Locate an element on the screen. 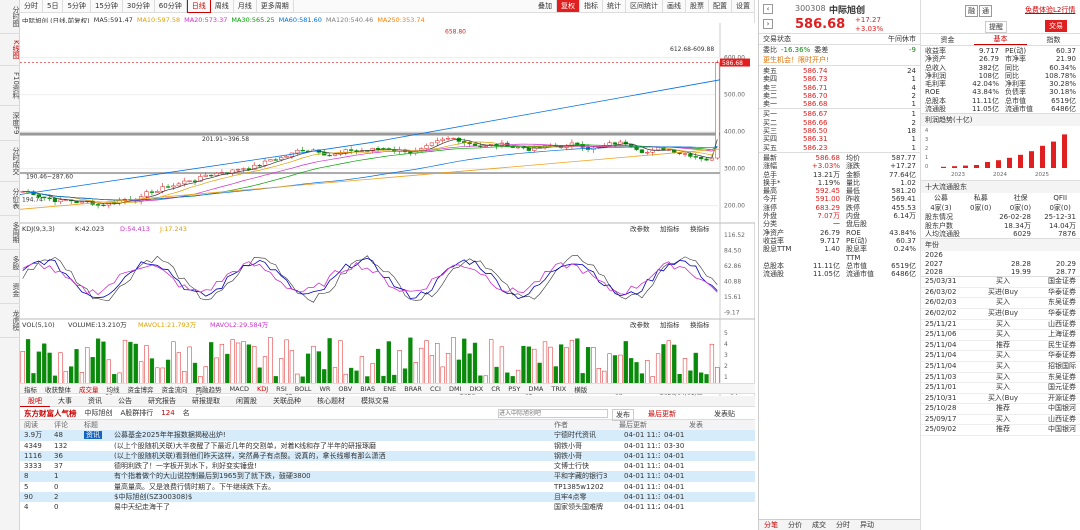 The height and width of the screenshot is (530, 1080). rating-row: 25/11/04 买入 招银国际 is located at coordinates (1000, 367).